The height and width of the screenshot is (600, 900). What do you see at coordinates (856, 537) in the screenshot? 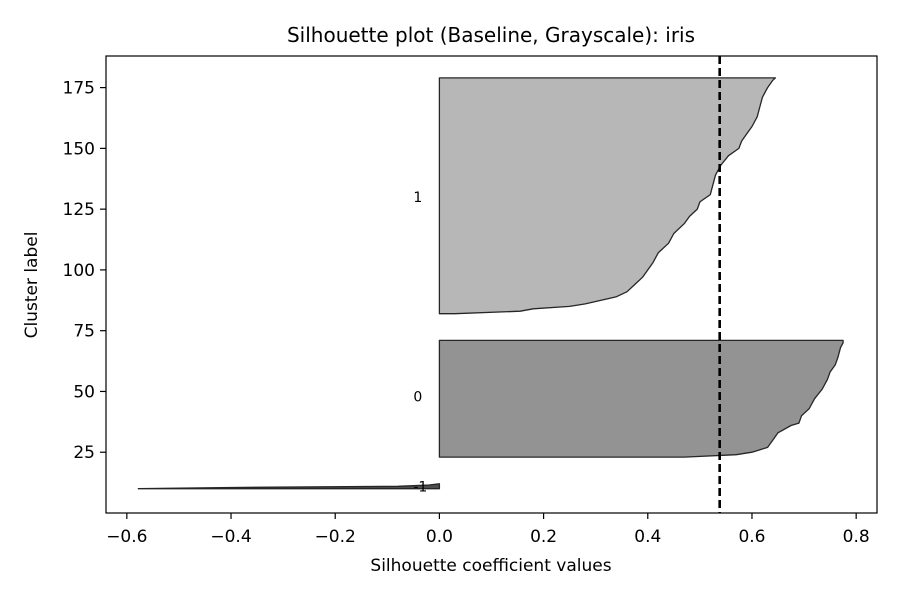
I see `x-tick-label: 0.8` at bounding box center [856, 537].